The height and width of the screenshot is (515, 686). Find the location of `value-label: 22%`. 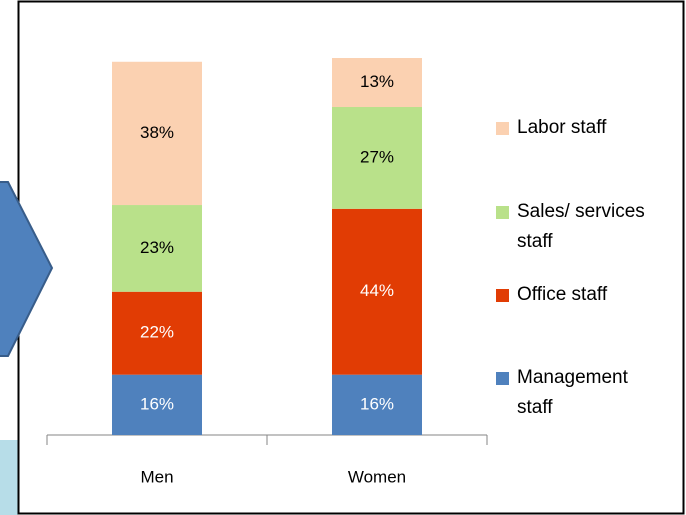

value-label: 22% is located at coordinates (157, 332).